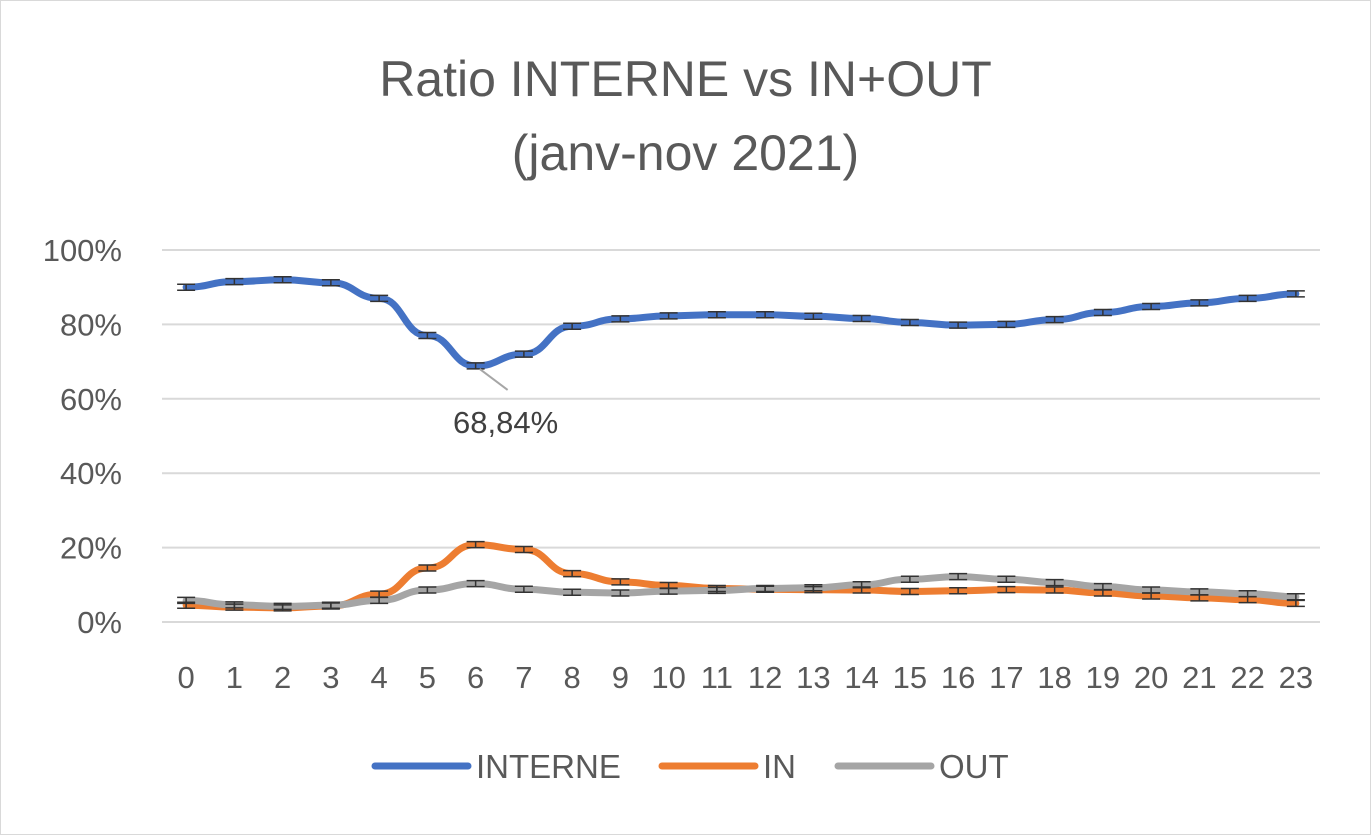  Describe the element at coordinates (910, 677) in the screenshot. I see `x-tick-label: 15` at that location.